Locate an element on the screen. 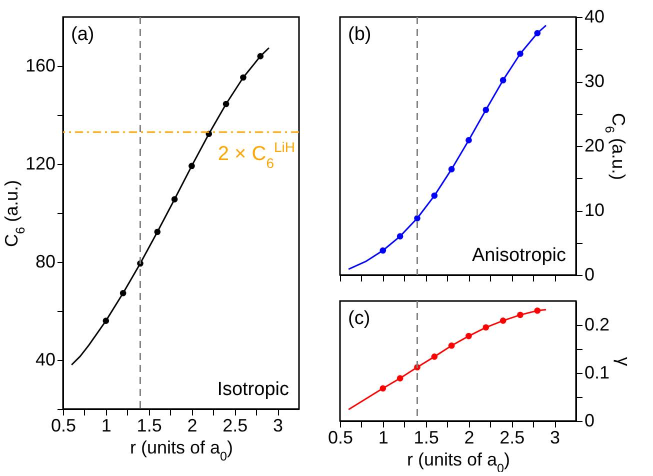 This screenshot has width=653, height=476. y2-tick-label: 20 is located at coordinates (594, 146).